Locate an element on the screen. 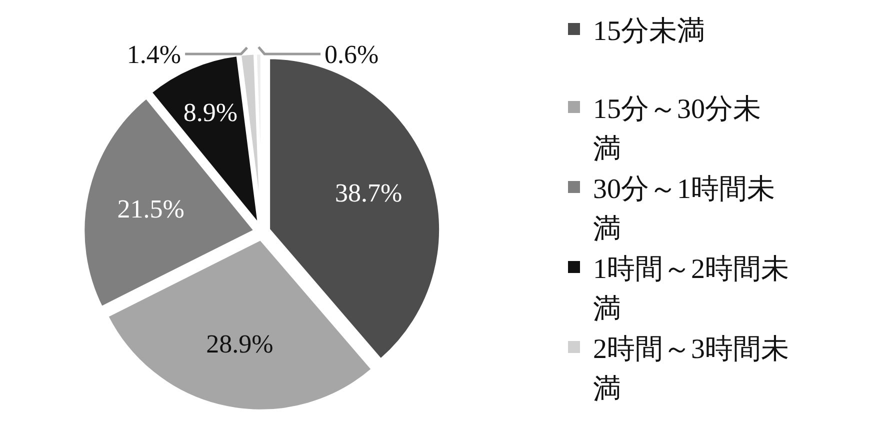 This screenshot has height=437, width=890. legend-label: 15分～30分未満 is located at coordinates (677, 129).